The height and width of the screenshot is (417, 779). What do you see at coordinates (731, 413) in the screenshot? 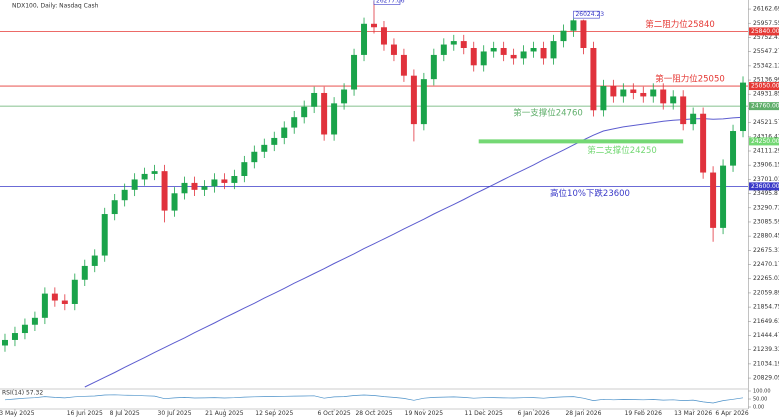
I see `x-tick-label: 6 Apr 2026` at bounding box center [731, 413].